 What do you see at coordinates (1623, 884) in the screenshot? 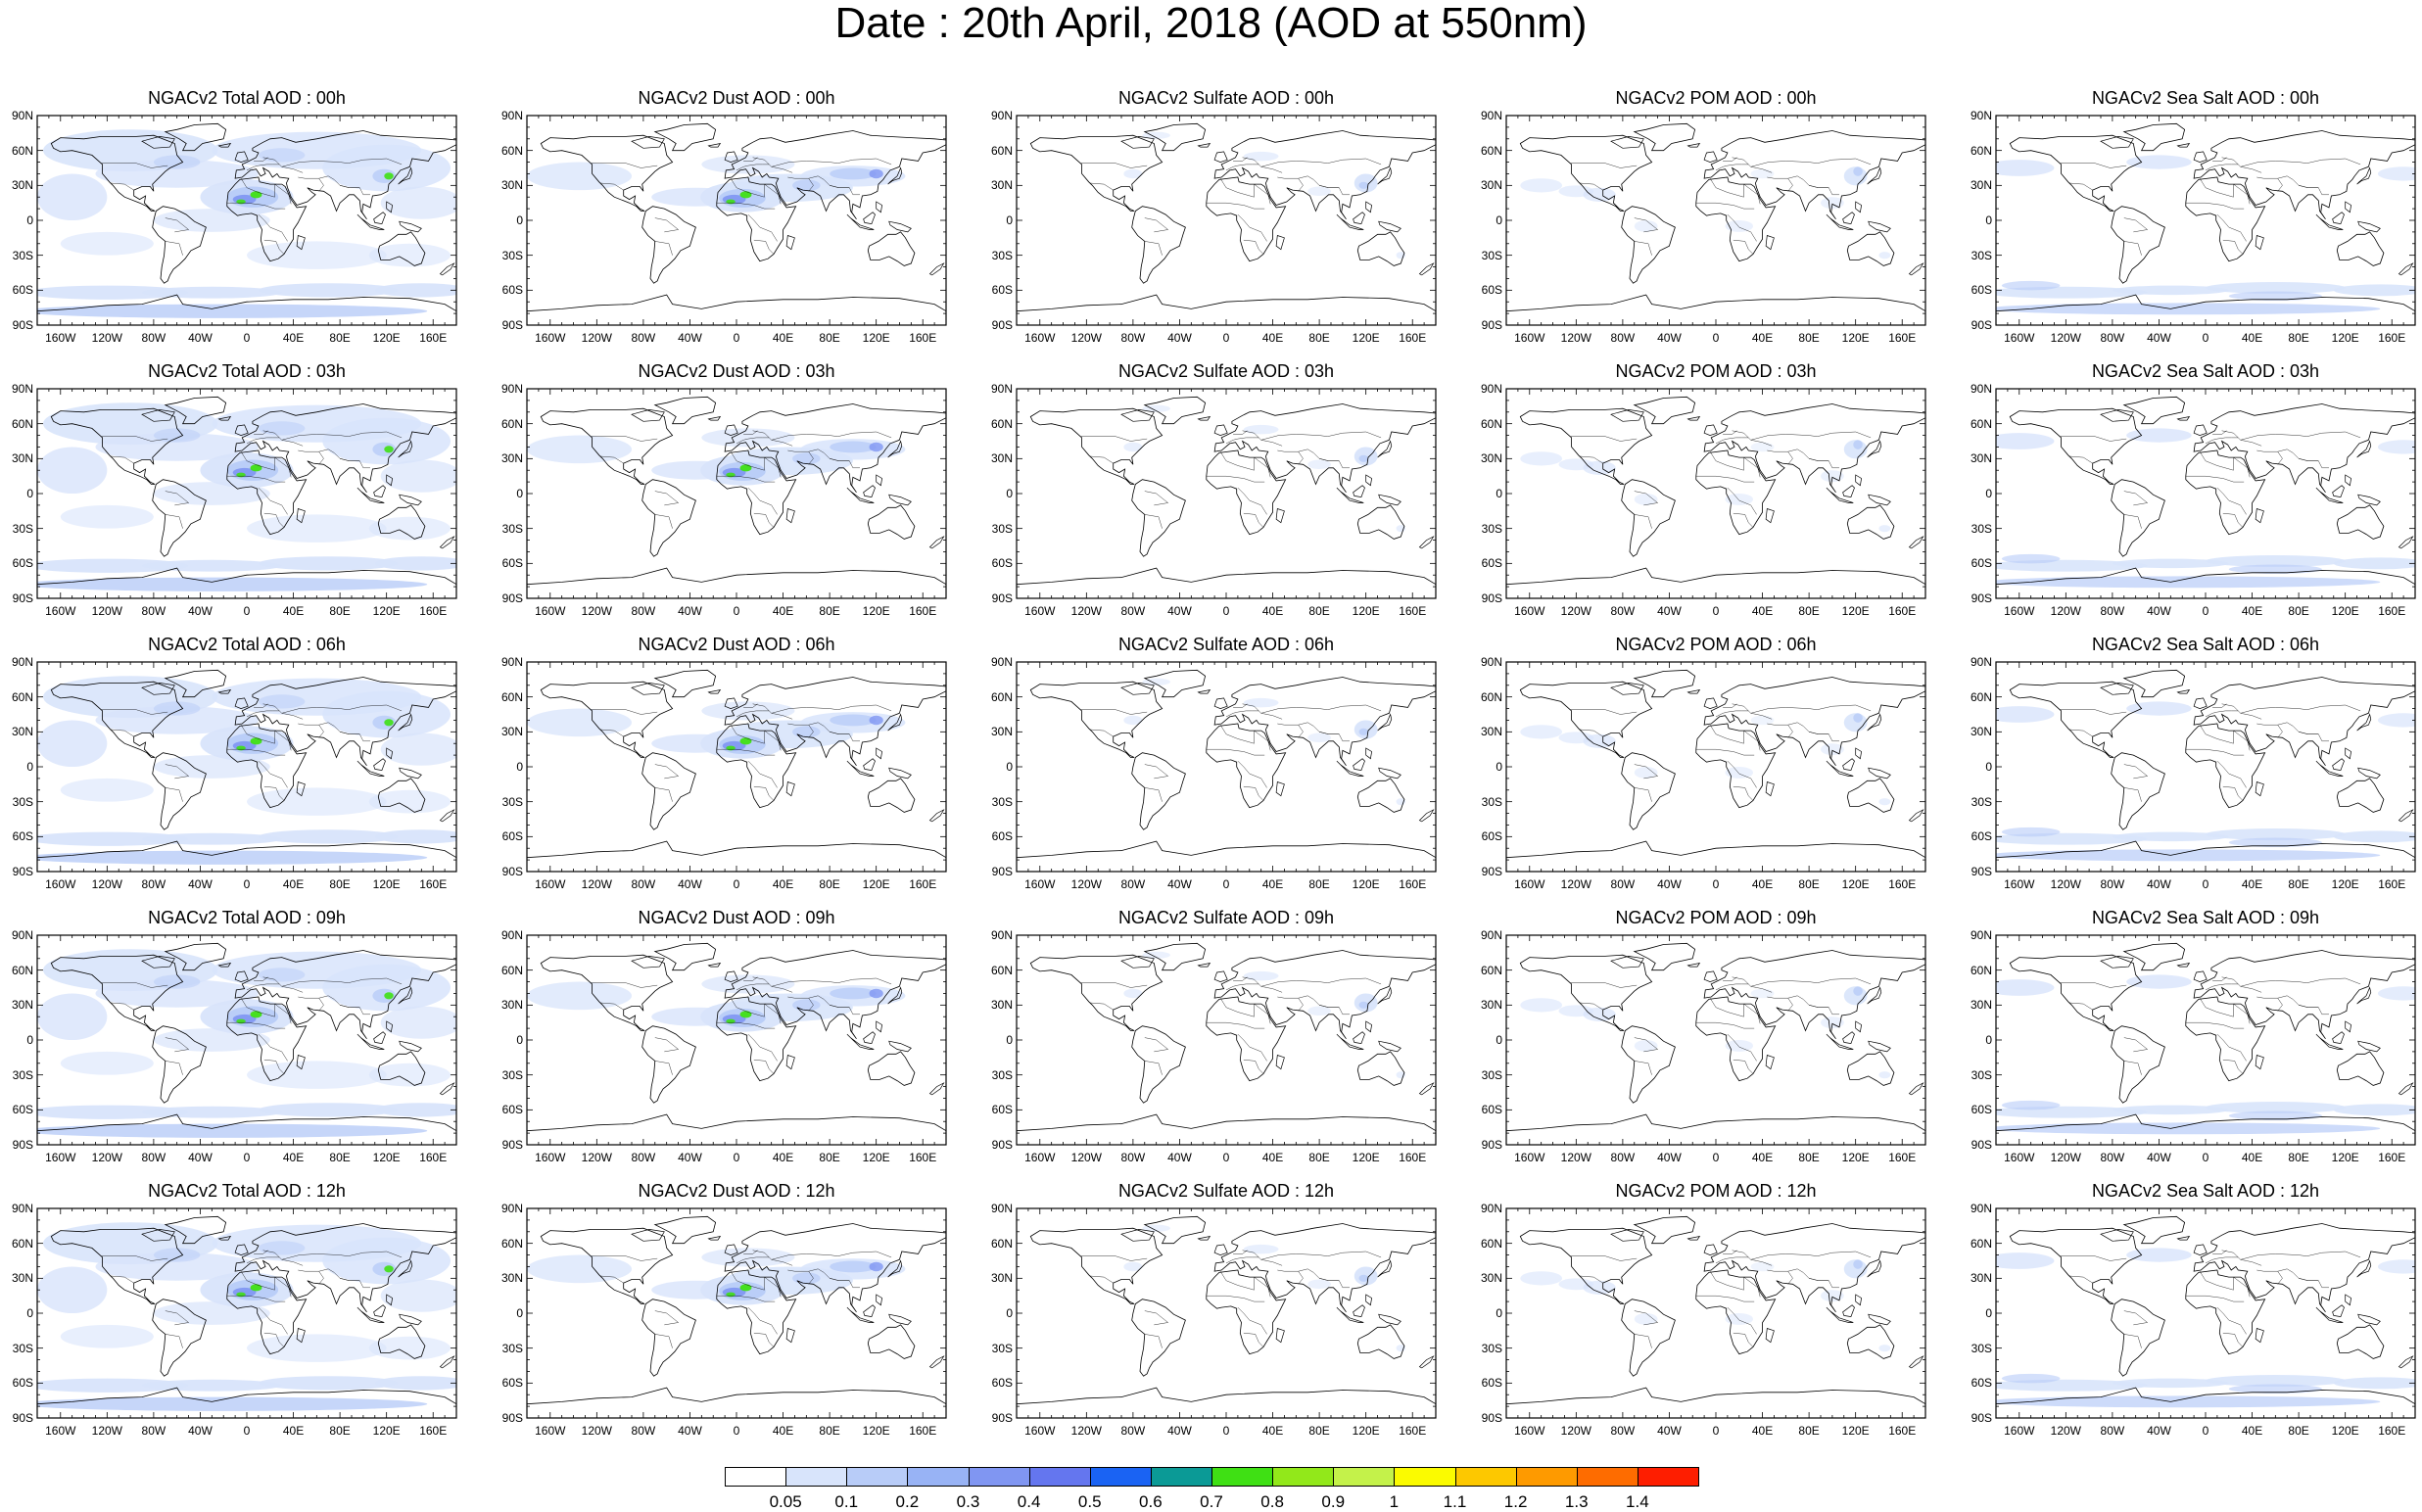
I see `lon-tick-label: 80W` at bounding box center [1623, 884].